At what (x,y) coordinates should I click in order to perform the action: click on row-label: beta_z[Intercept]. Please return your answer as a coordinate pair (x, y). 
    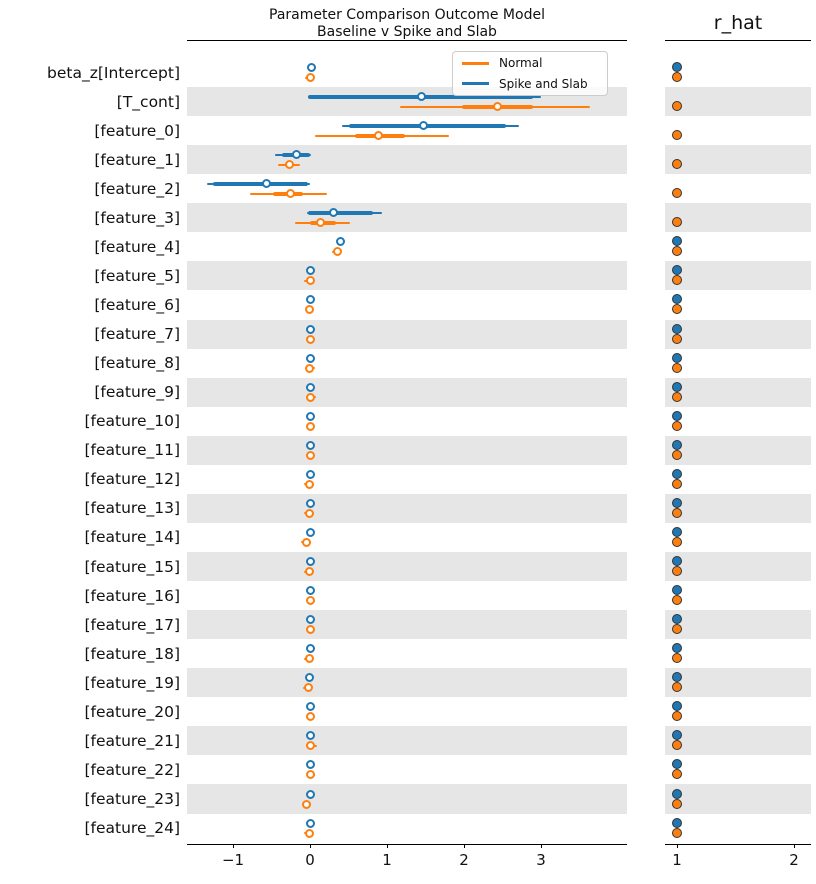
    Looking at the image, I should click on (113, 72).